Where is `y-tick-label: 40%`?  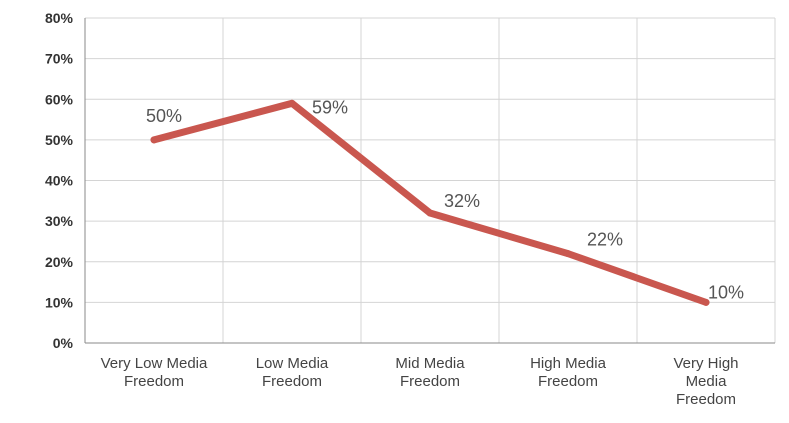 y-tick-label: 40% is located at coordinates (59, 181).